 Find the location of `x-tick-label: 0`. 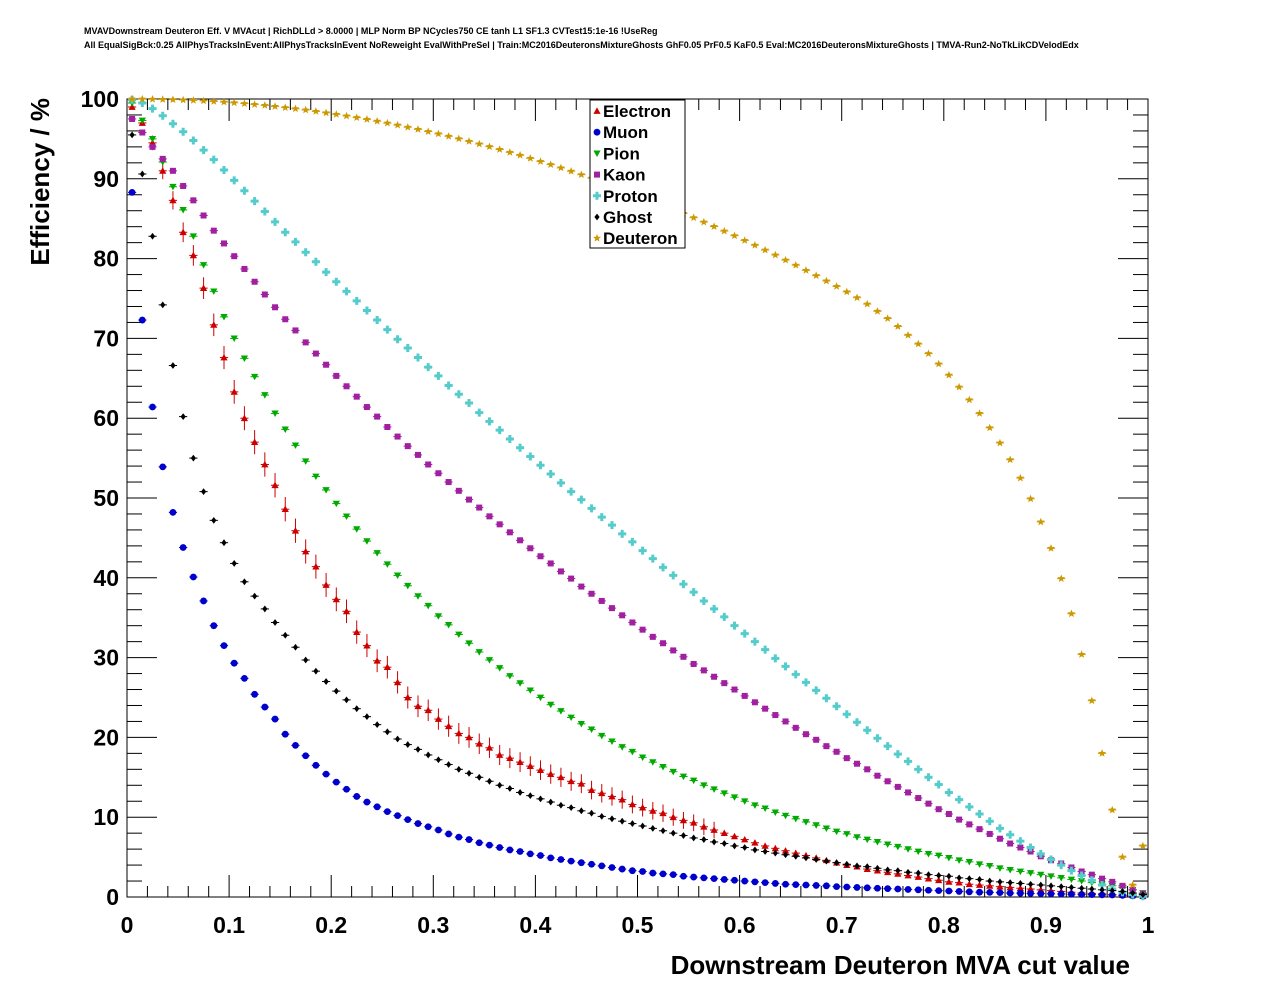

x-tick-label: 0 is located at coordinates (127, 925).